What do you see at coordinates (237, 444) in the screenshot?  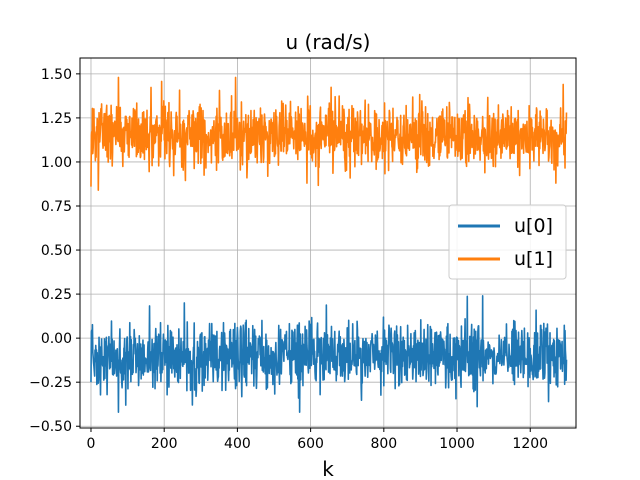 I see `x-tick-label: 400` at bounding box center [237, 444].